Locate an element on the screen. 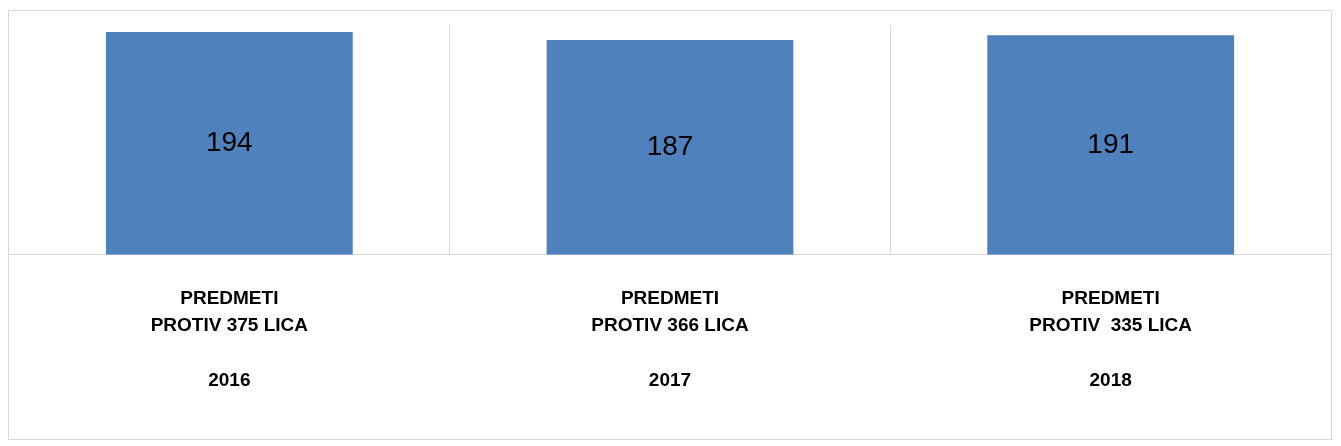 The width and height of the screenshot is (1341, 446). data-label: 187 is located at coordinates (670, 146).